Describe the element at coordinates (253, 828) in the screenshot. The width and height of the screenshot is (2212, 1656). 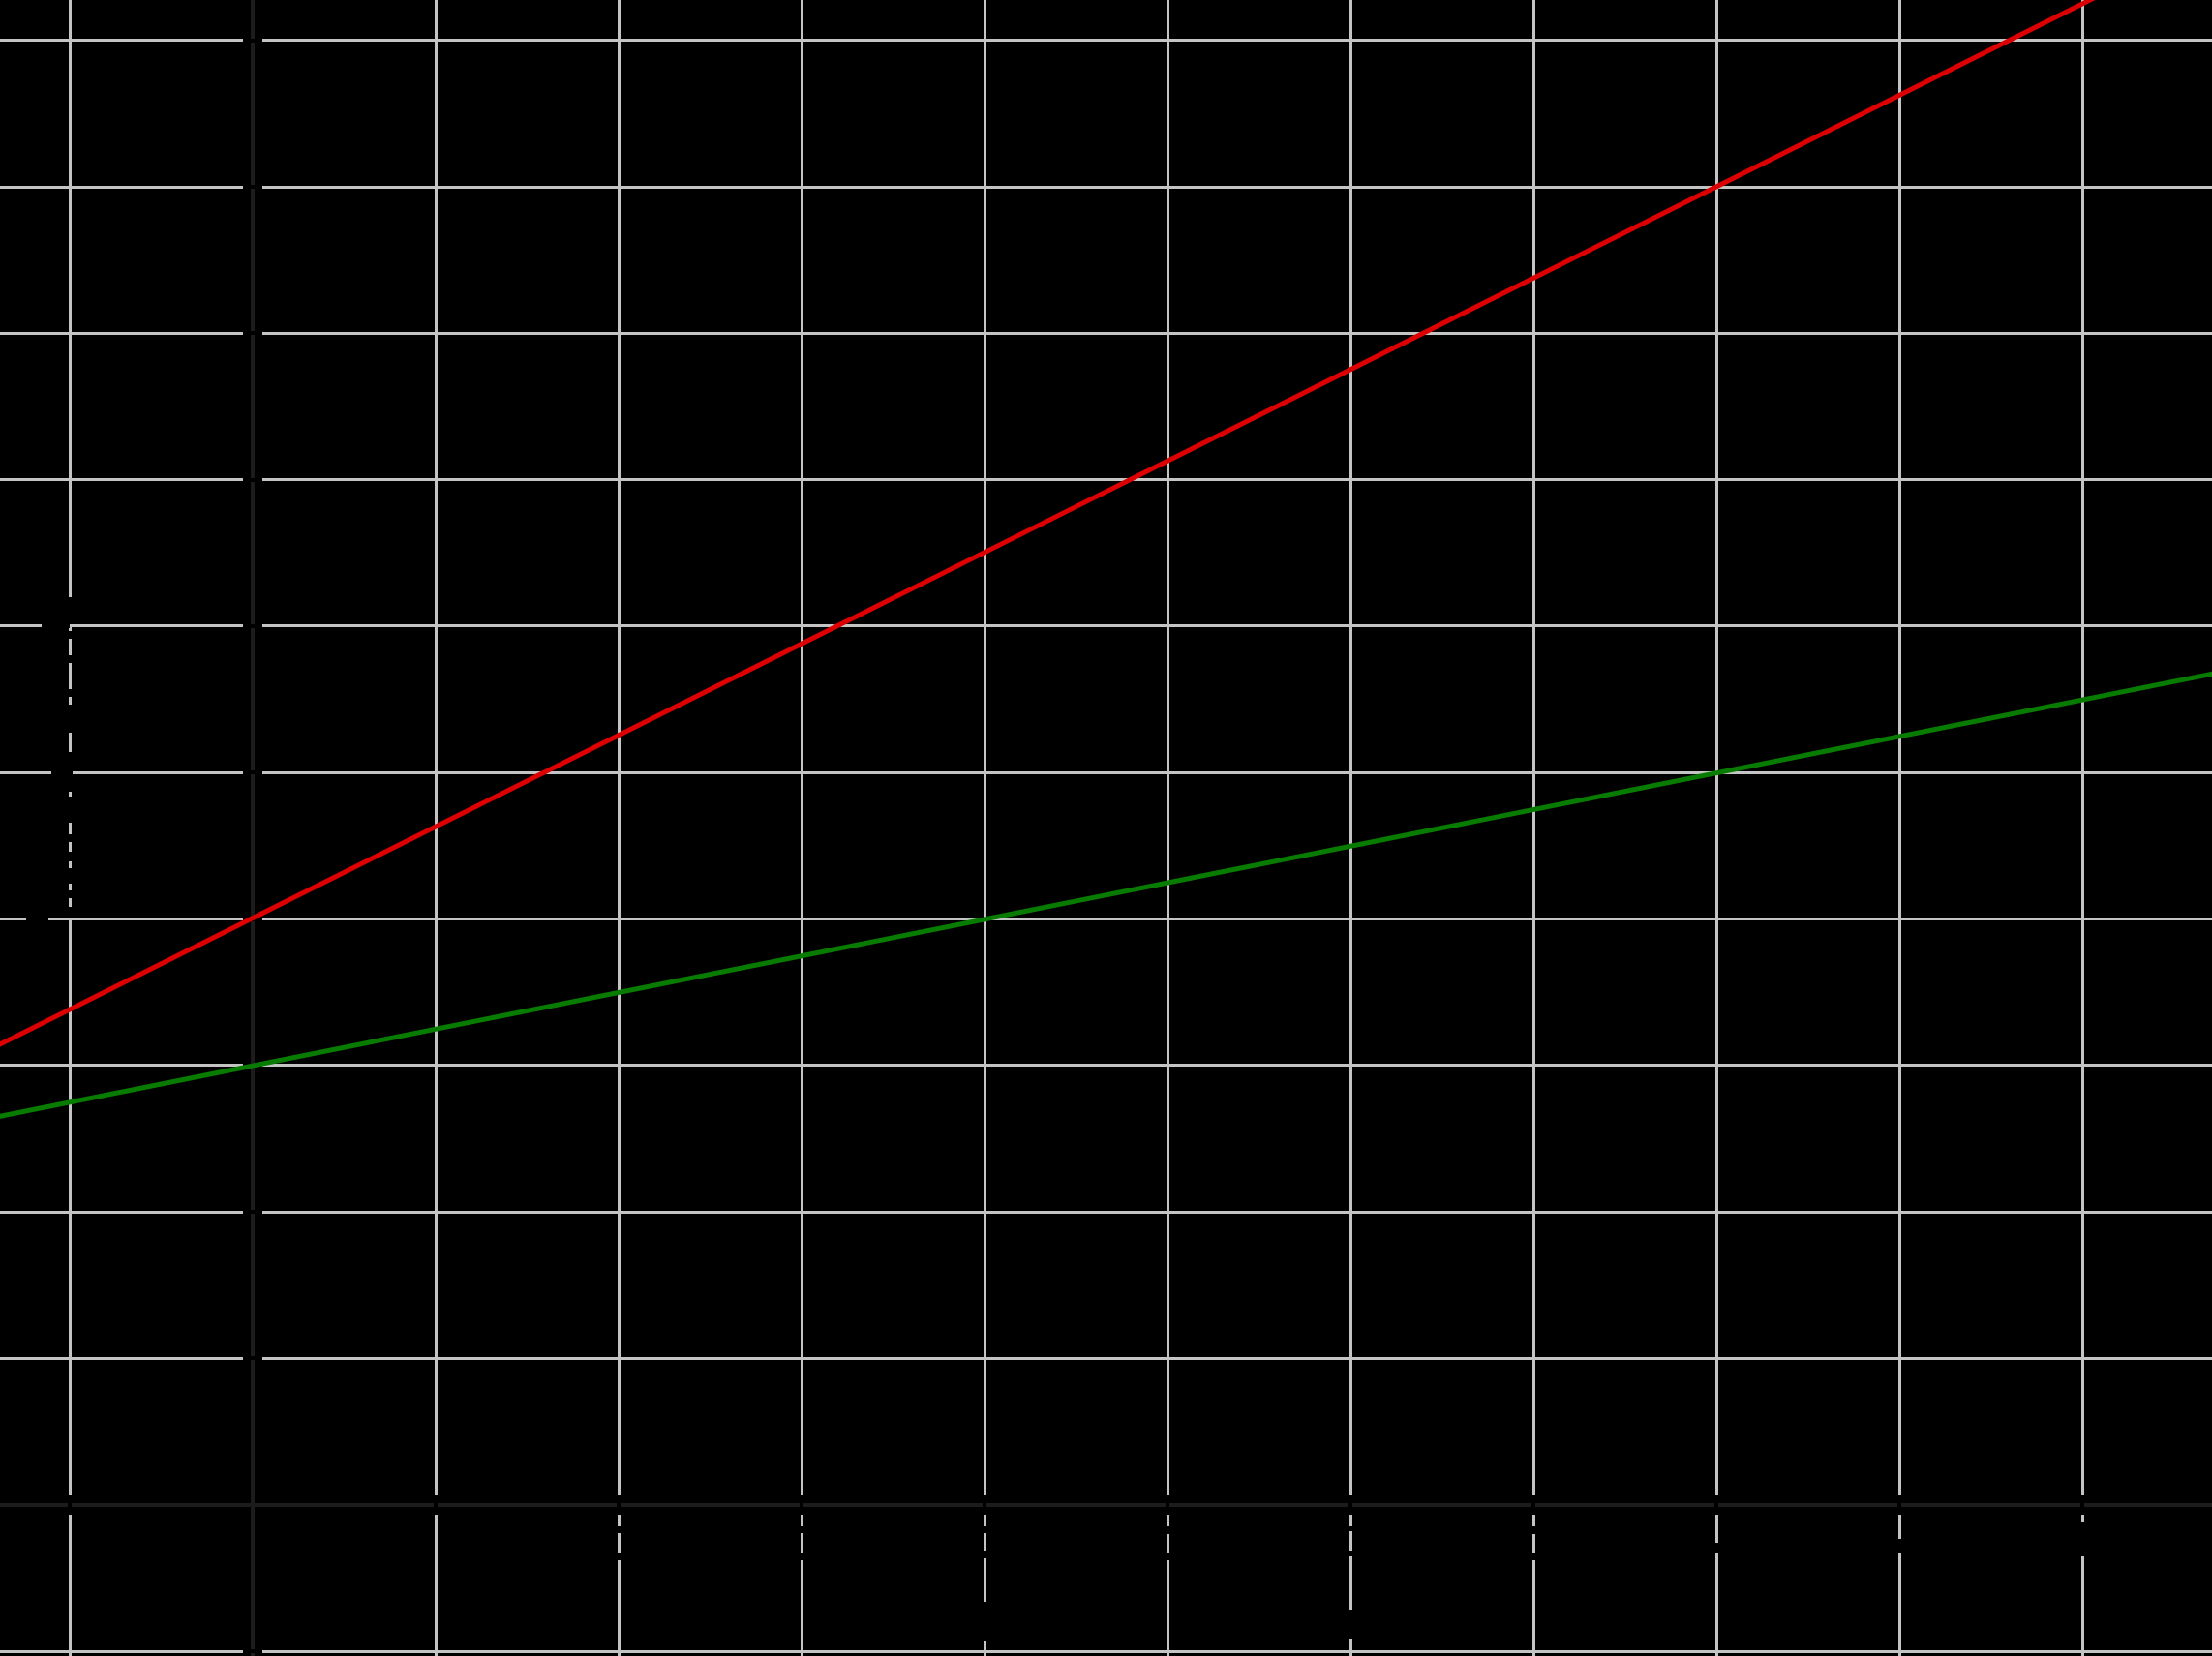
I see `y-axis` at that location.